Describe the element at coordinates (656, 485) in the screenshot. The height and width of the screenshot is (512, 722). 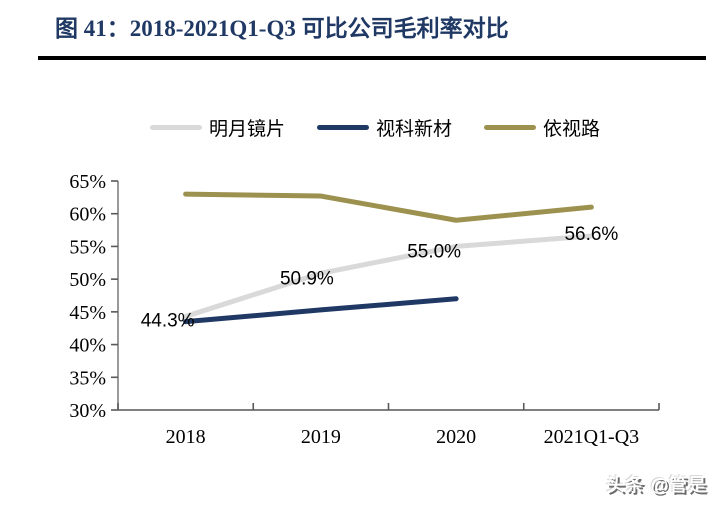
I see `watermark: 头条 @管是` at that location.